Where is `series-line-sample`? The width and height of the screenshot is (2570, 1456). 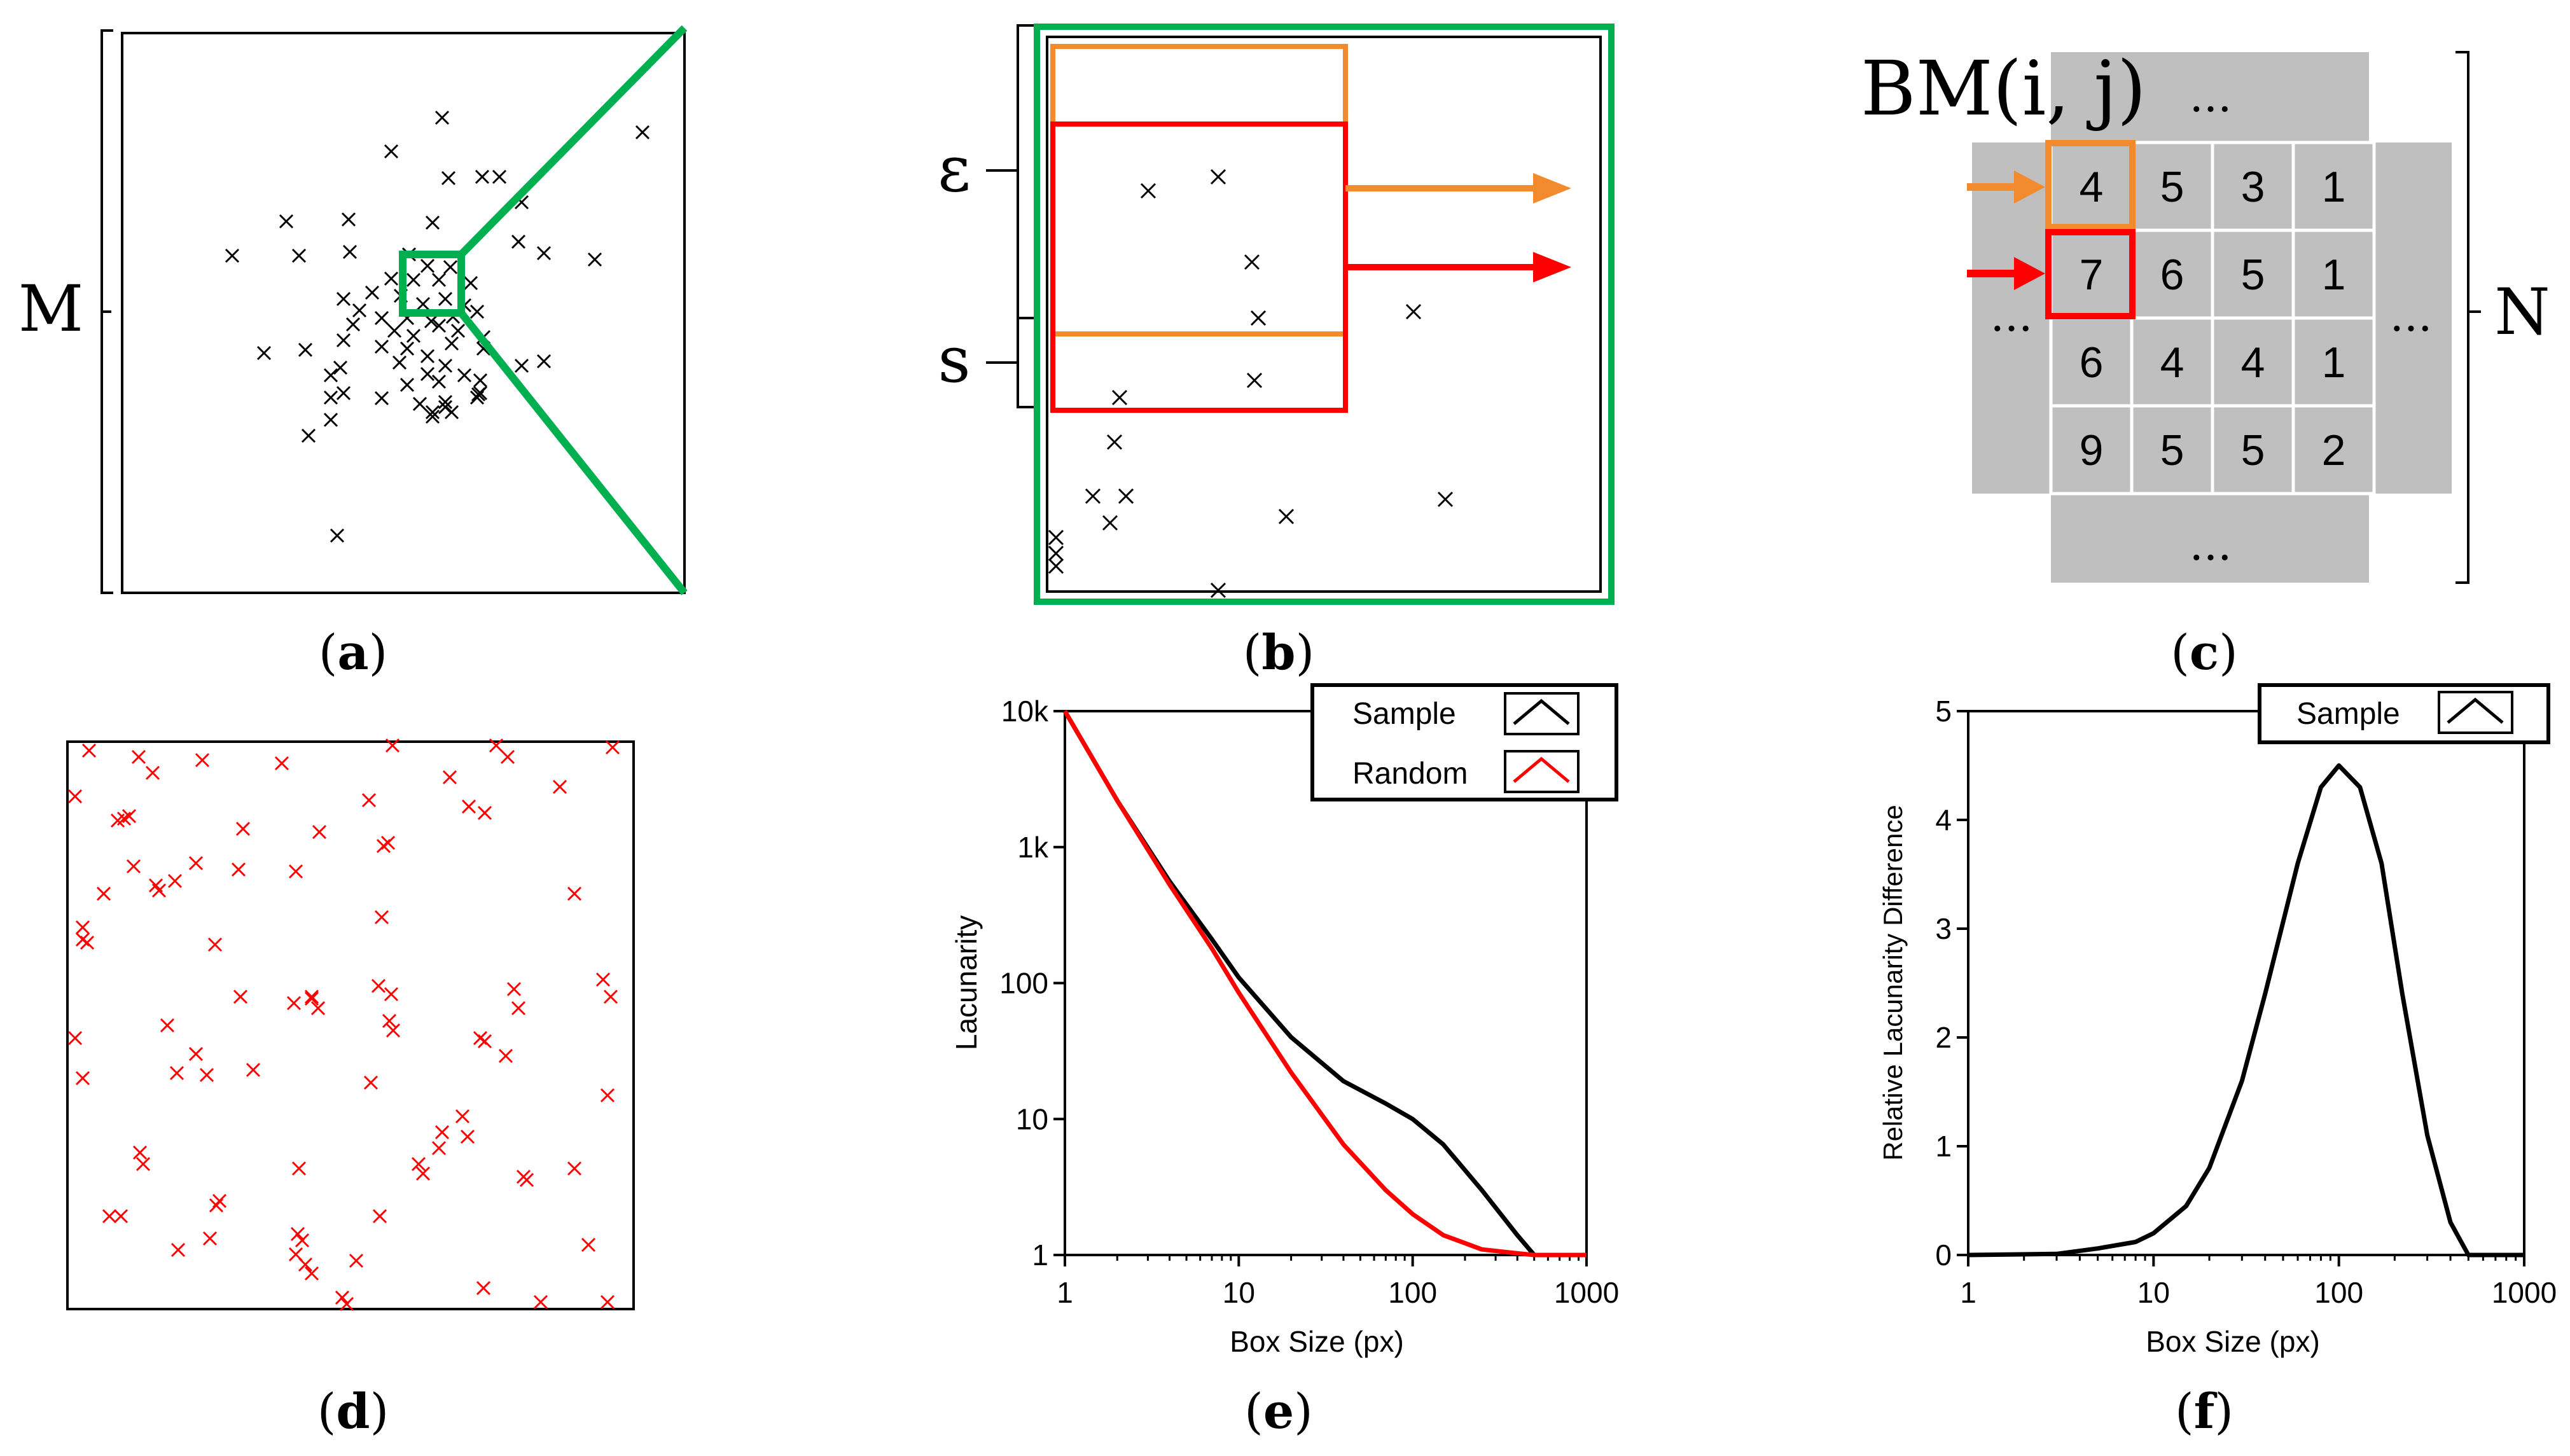
series-line-sample is located at coordinates (2246, 1010).